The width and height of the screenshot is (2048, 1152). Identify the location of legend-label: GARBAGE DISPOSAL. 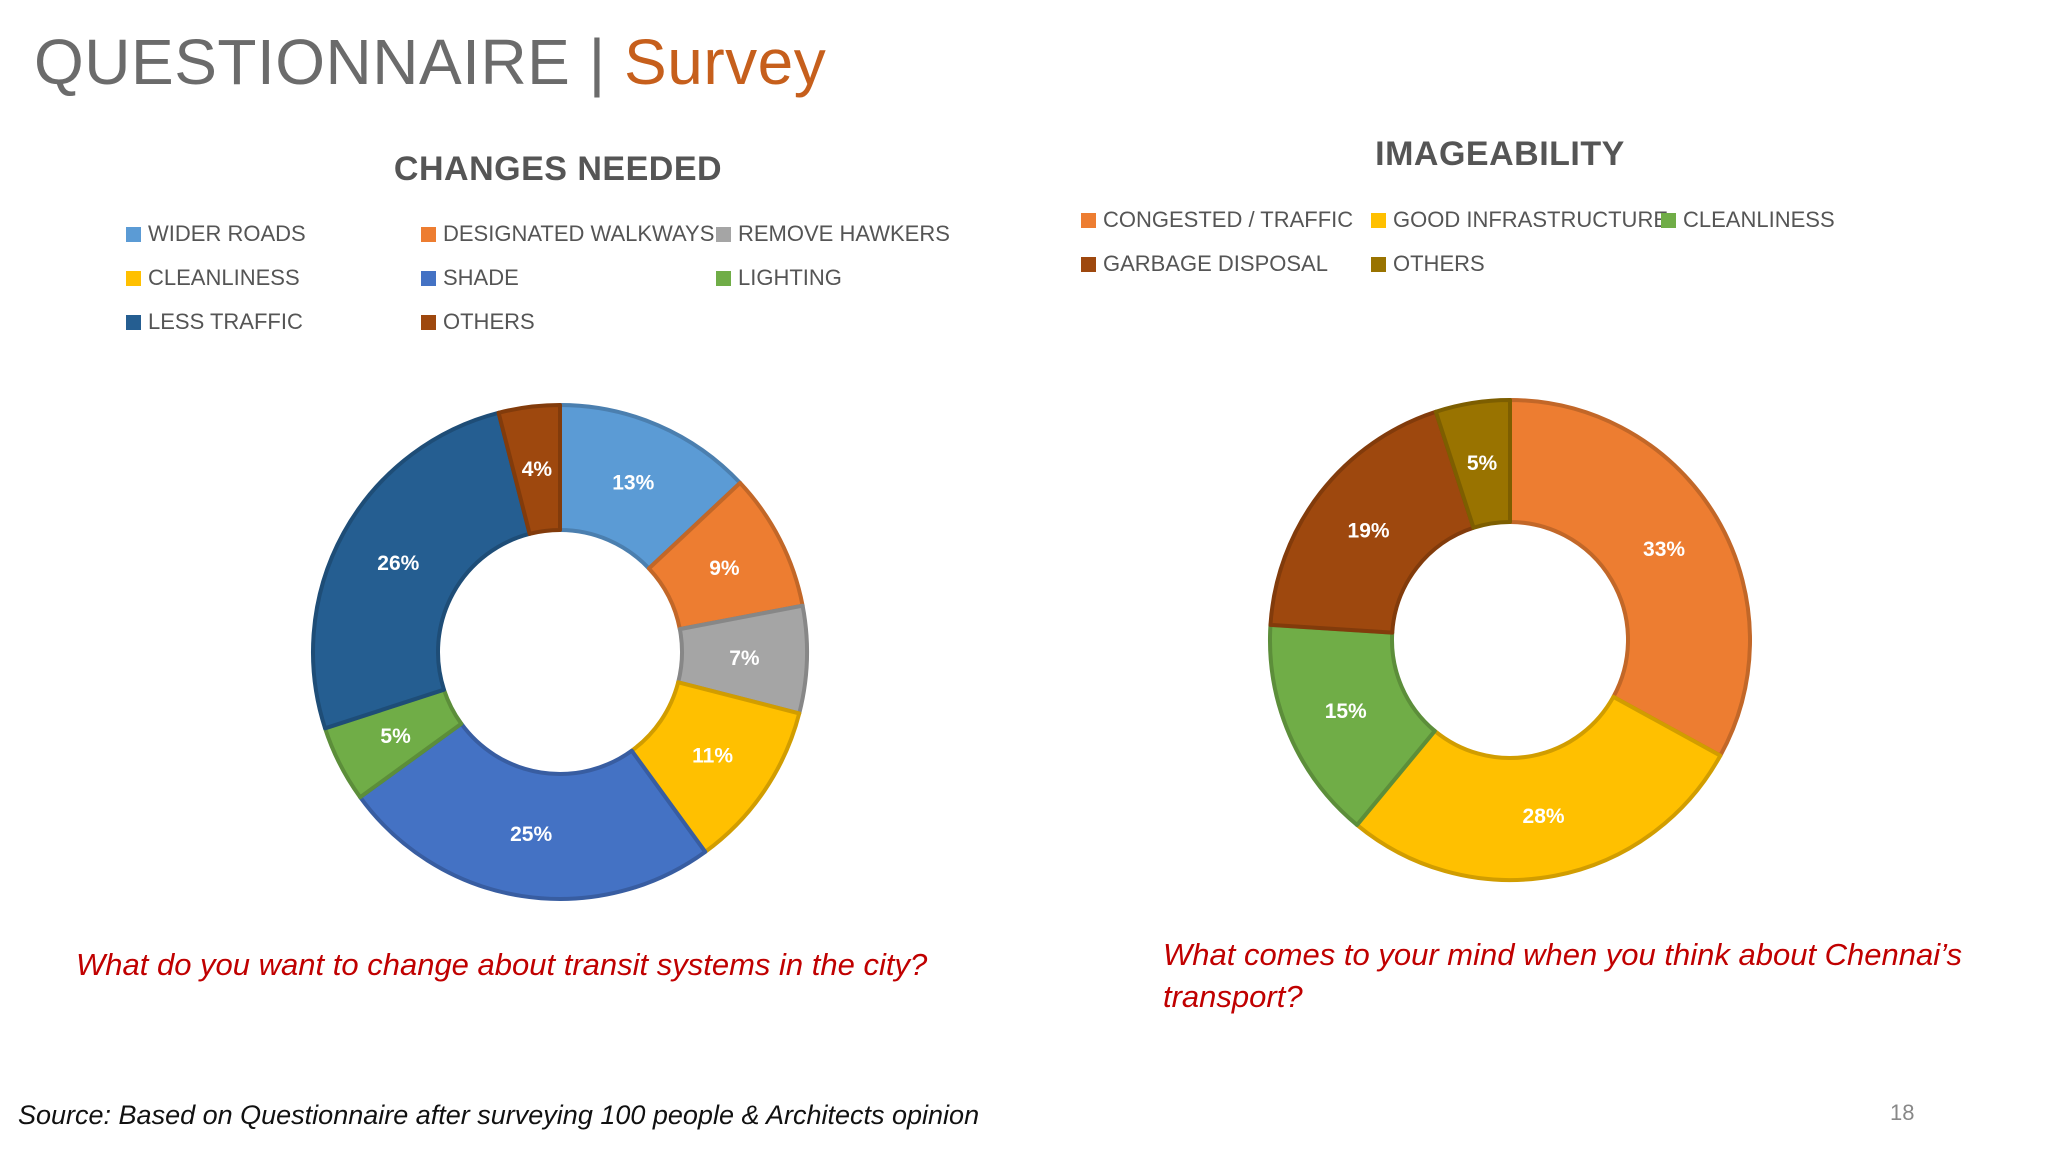
(1215, 263).